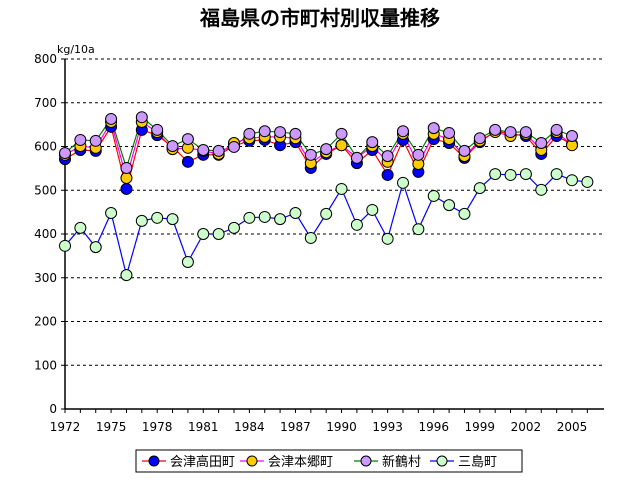  I want to click on legend-label: 新鶴村, so click(401, 462).